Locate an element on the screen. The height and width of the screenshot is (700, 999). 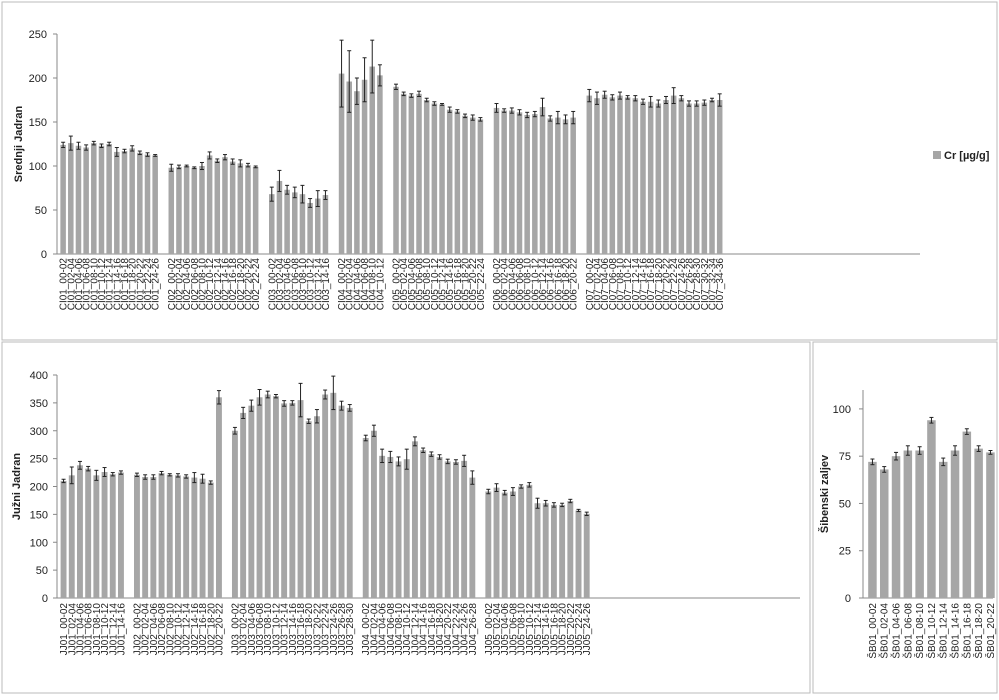
x-category-label: ŠB01_18-20 is located at coordinates (978, 631).